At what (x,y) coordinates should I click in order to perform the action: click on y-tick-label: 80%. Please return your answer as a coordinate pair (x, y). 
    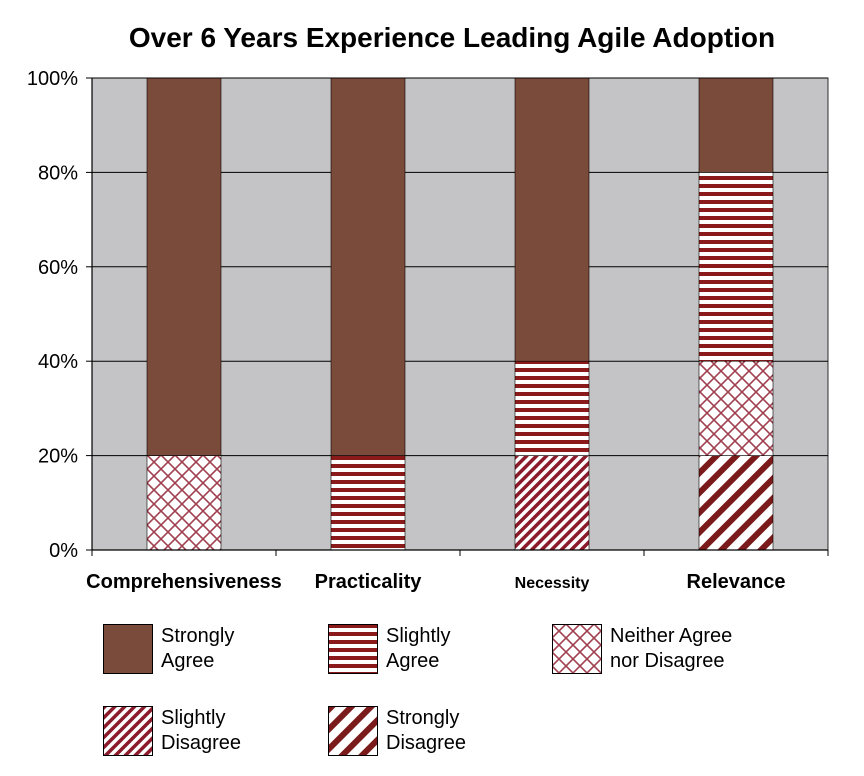
    Looking at the image, I should click on (58, 173).